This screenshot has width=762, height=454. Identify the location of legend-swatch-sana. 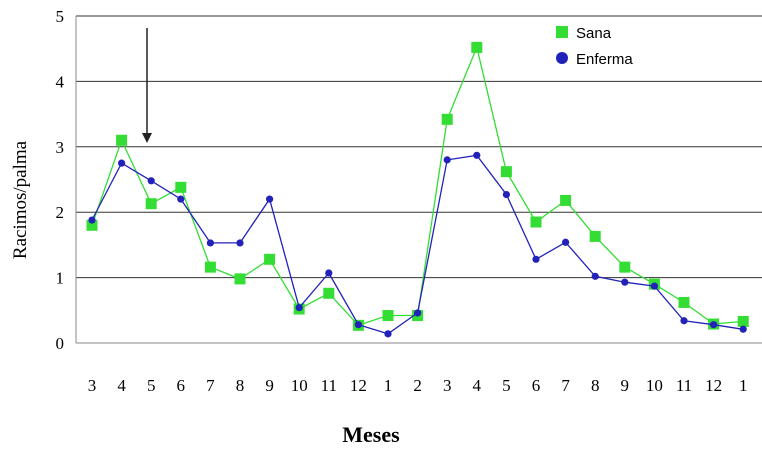
(562, 32).